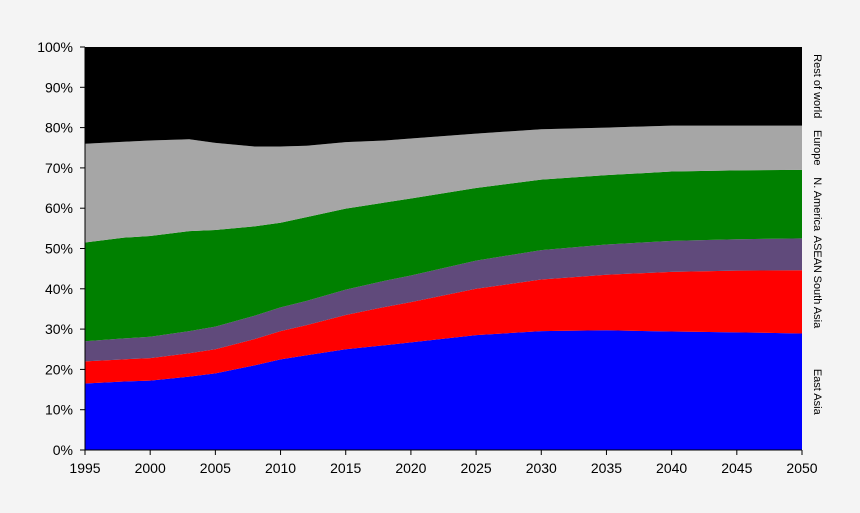  I want to click on x-tick-label: 2045, so click(736, 468).